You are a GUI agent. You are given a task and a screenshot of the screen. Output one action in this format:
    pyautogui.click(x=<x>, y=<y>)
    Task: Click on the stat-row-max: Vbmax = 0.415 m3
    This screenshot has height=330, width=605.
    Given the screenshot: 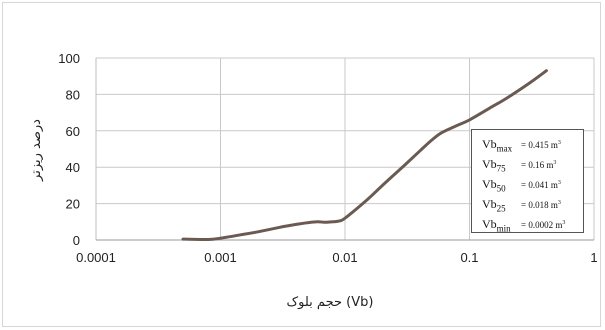 What is the action you would take?
    pyautogui.click(x=521, y=143)
    